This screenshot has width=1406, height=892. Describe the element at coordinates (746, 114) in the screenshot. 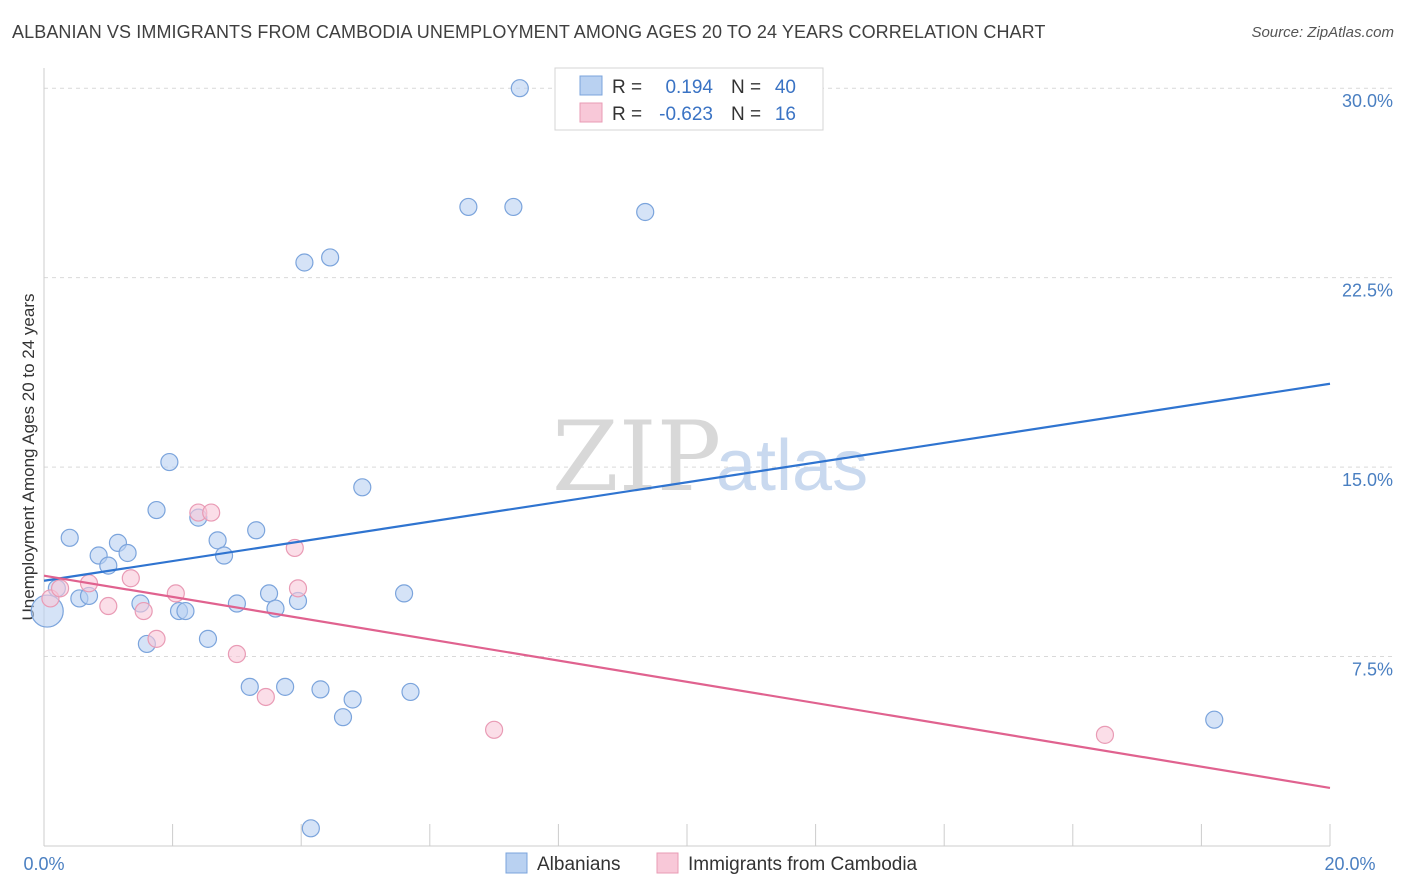

I see `legend-n-label-1: N =` at that location.